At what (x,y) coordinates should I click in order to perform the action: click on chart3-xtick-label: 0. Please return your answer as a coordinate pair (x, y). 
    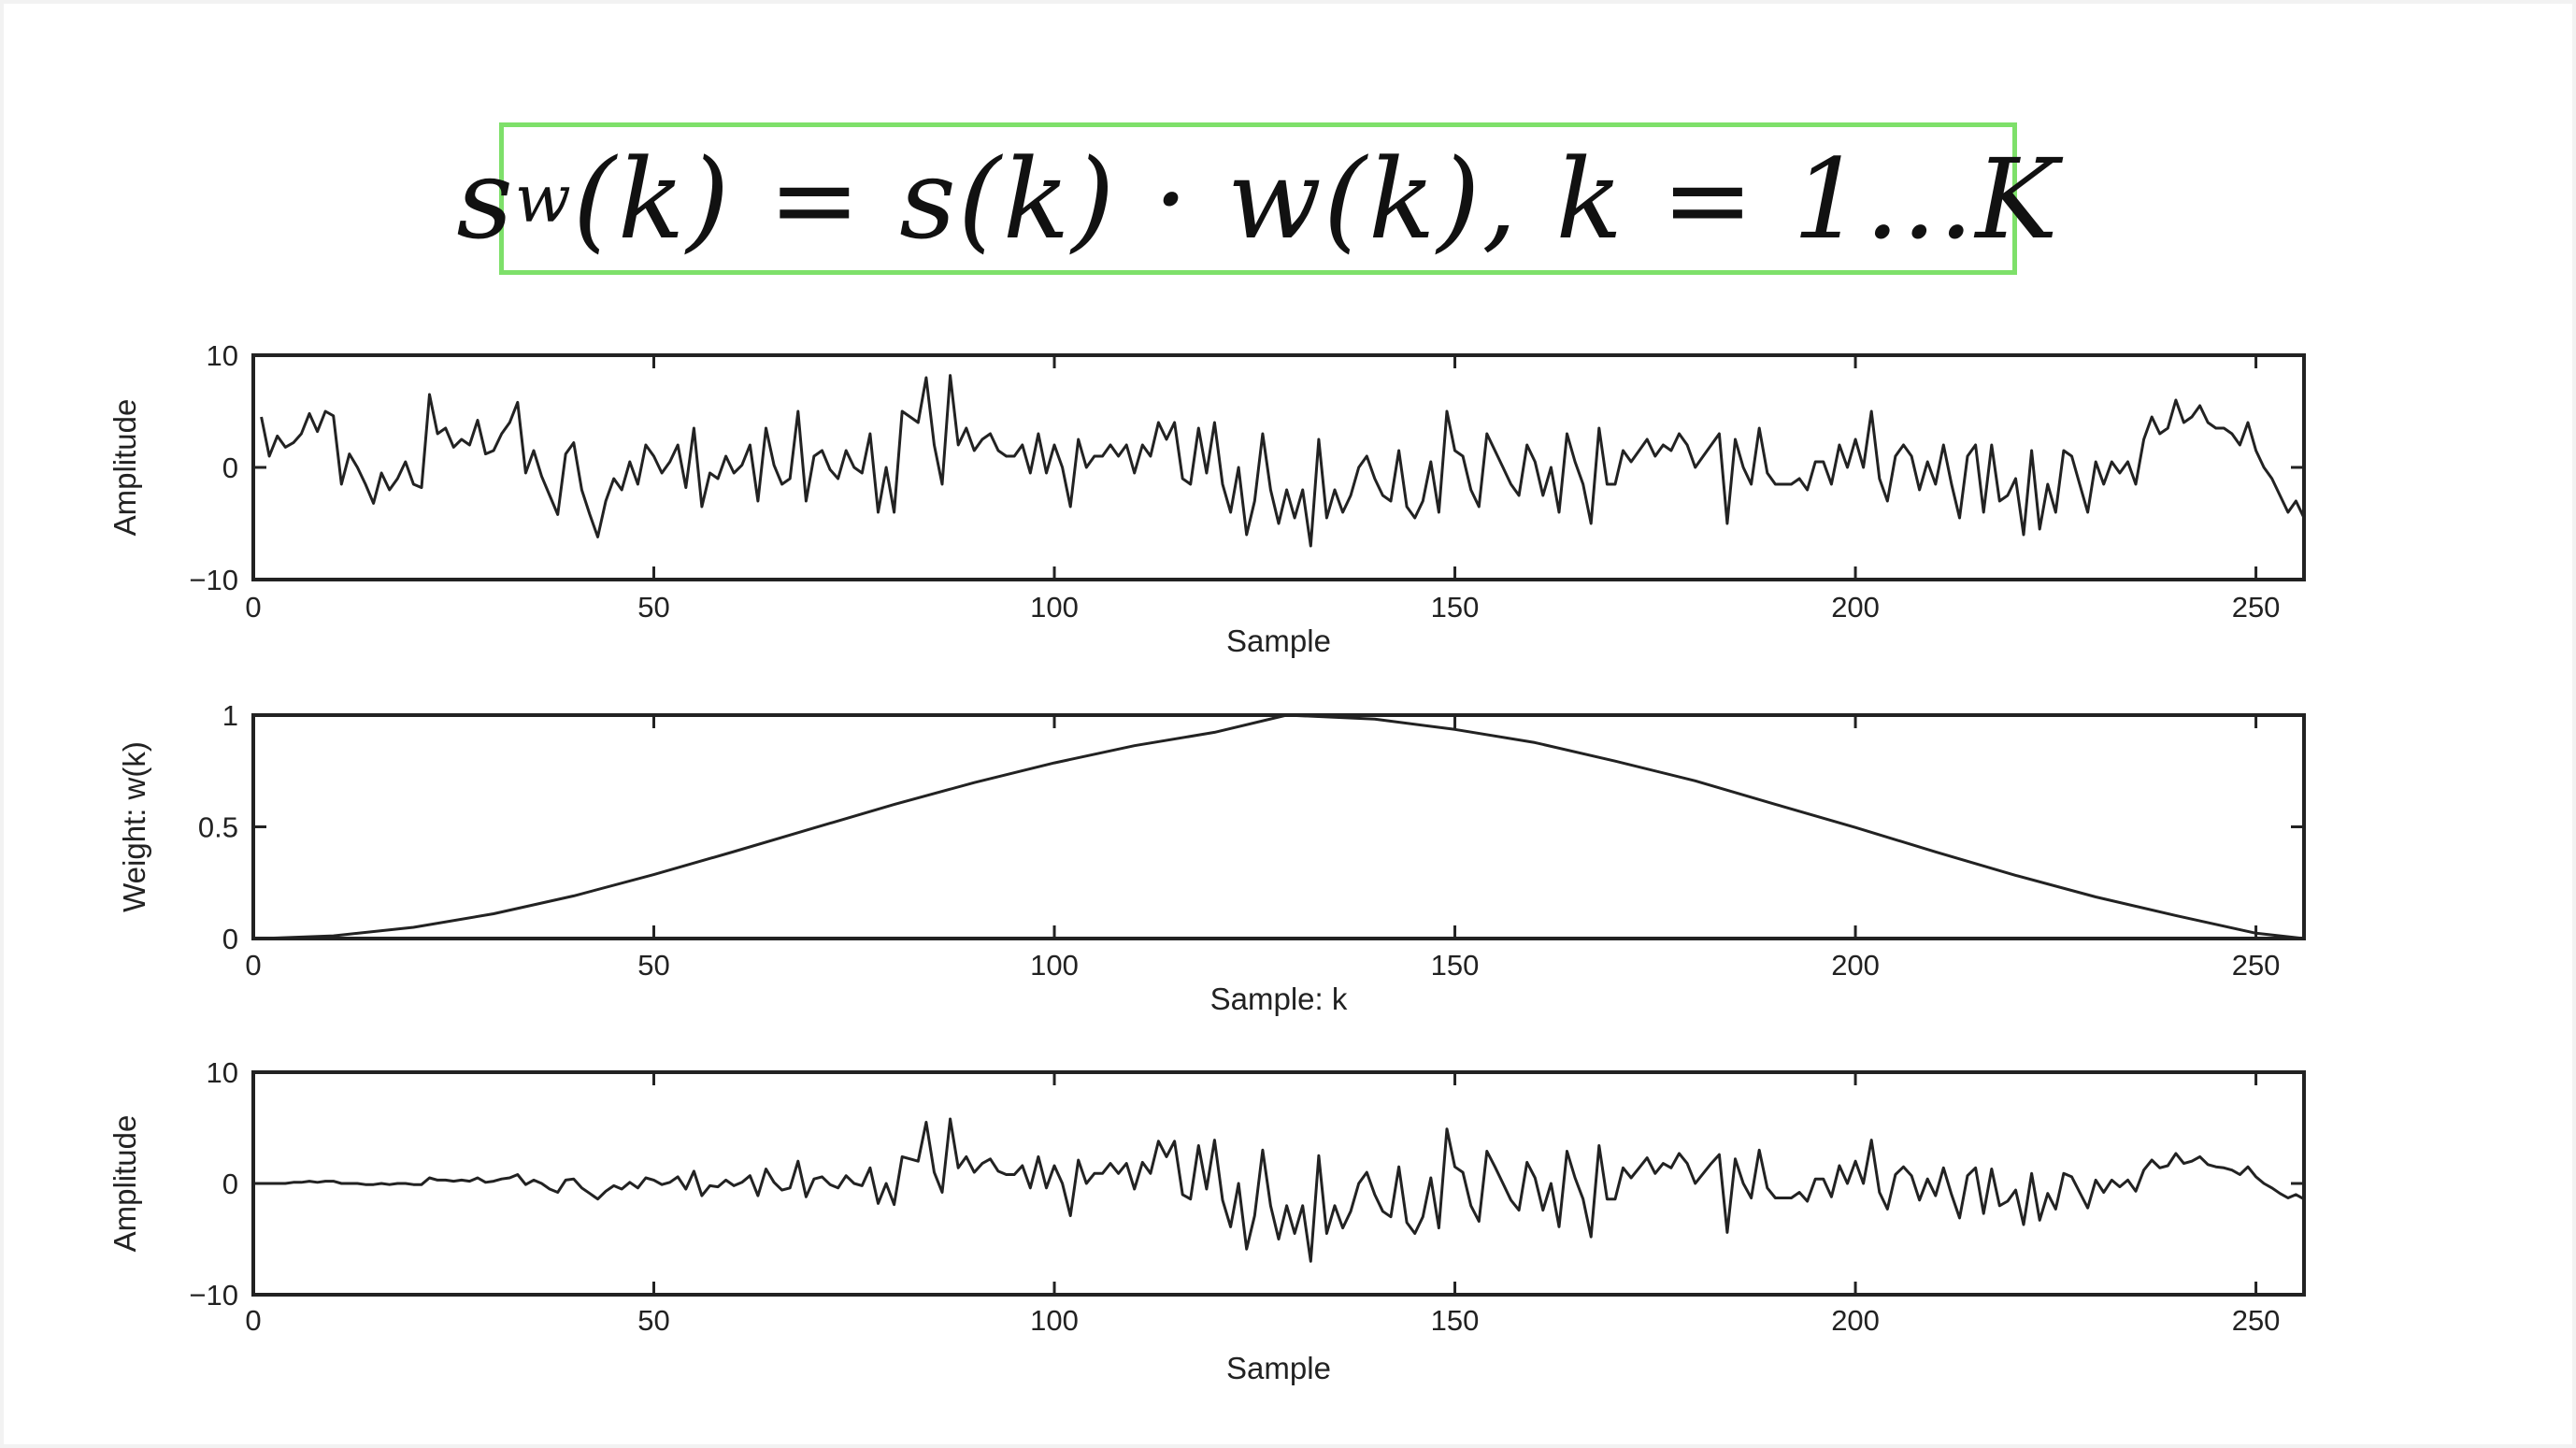
    Looking at the image, I should click on (253, 1320).